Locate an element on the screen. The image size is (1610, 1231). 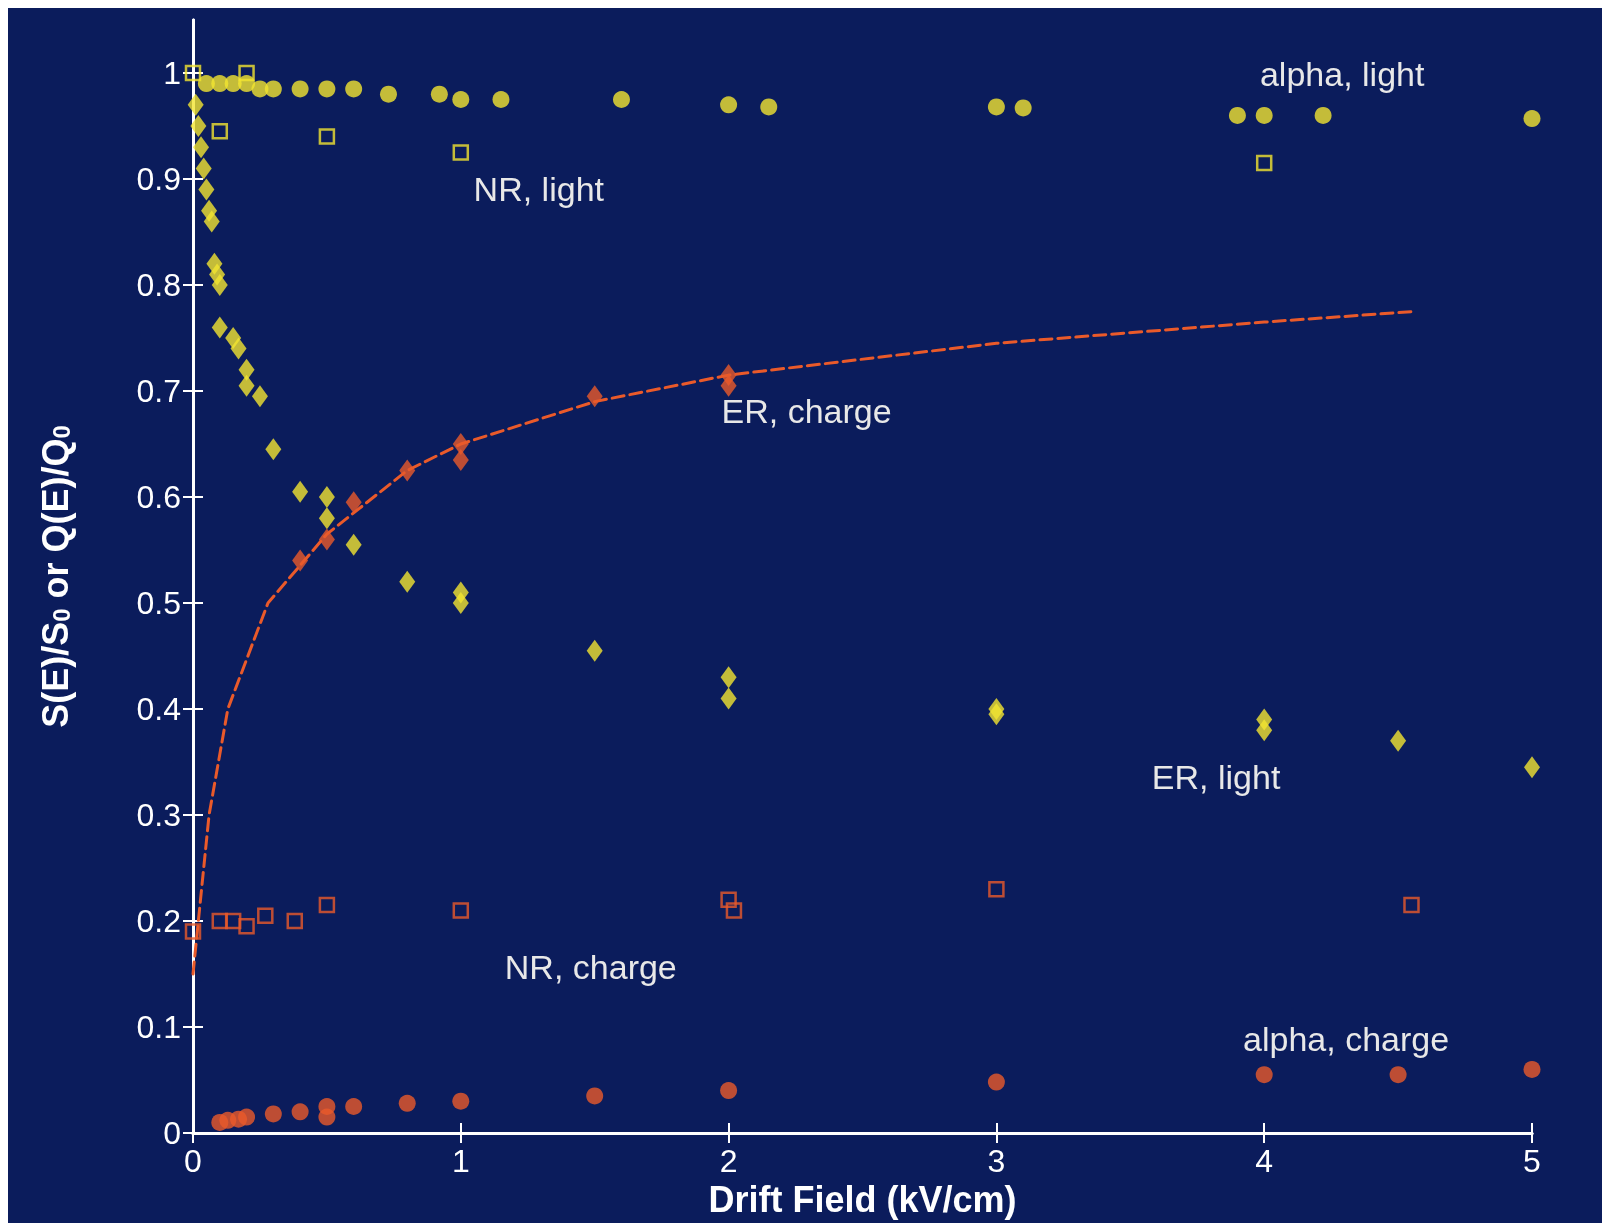
series-label: alpha, charge is located at coordinates (1346, 1038).